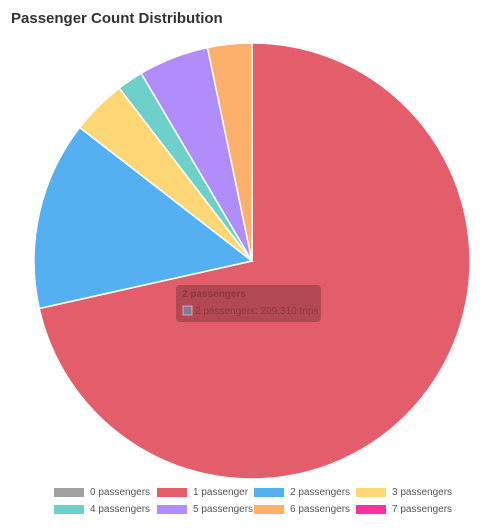 Image resolution: width=494 pixels, height=530 pixels. What do you see at coordinates (229, 152) in the screenshot?
I see `pie-slice-6-passengers` at bounding box center [229, 152].